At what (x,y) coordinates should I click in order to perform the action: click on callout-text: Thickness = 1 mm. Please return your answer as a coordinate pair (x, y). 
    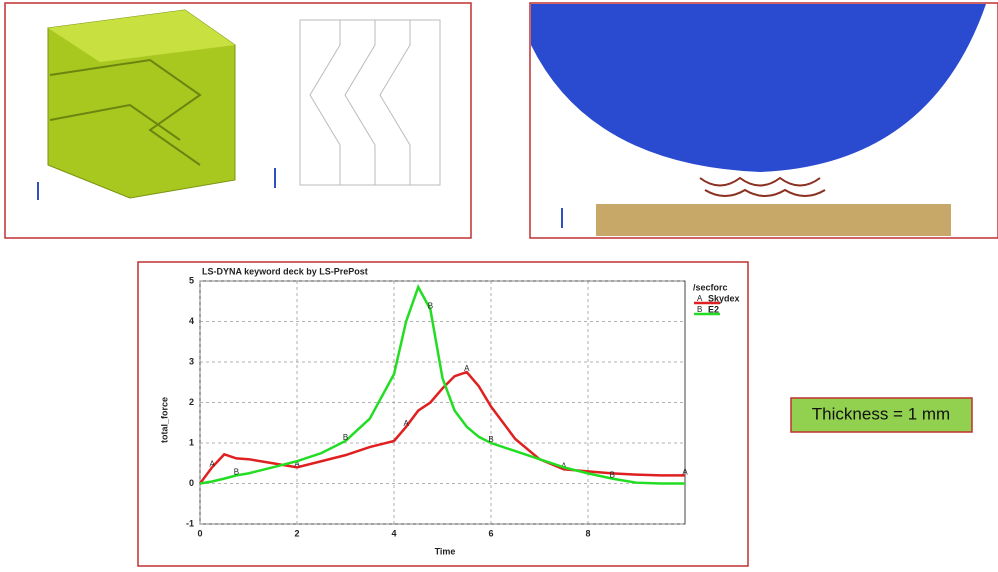
    Looking at the image, I should click on (881, 413).